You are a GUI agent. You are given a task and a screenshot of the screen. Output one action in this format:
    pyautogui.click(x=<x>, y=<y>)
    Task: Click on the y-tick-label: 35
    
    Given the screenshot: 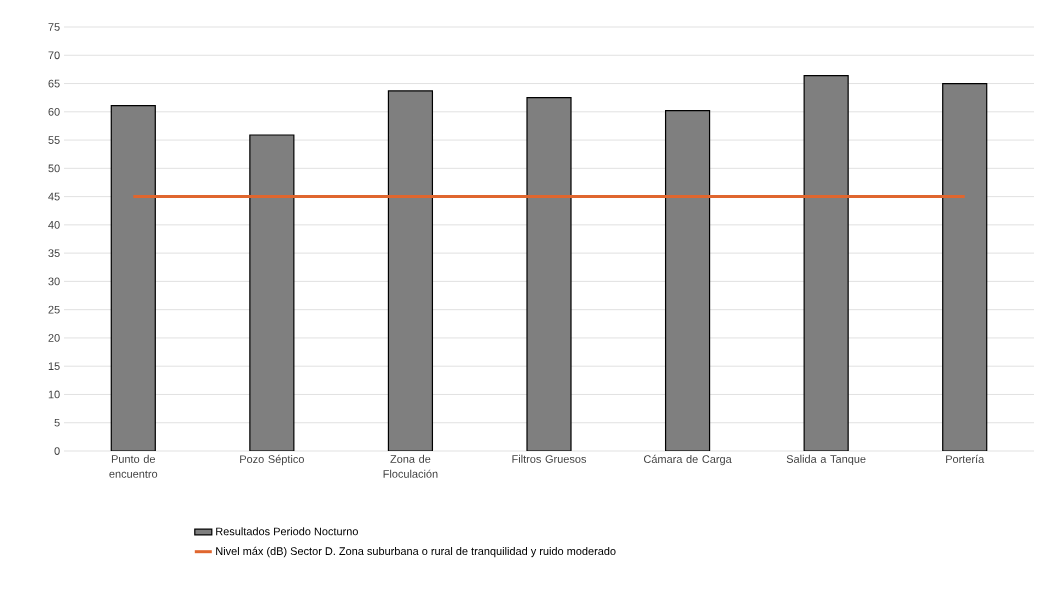 What is the action you would take?
    pyautogui.click(x=54, y=253)
    